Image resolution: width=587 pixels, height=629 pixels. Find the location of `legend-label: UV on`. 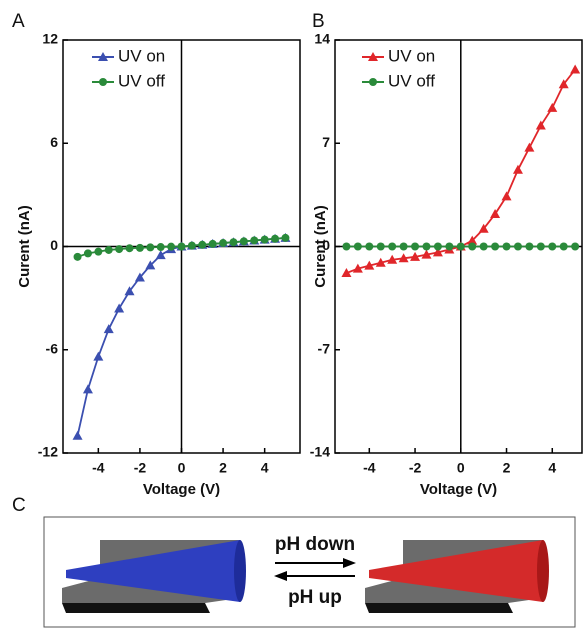

legend-label: UV on is located at coordinates (141, 55).